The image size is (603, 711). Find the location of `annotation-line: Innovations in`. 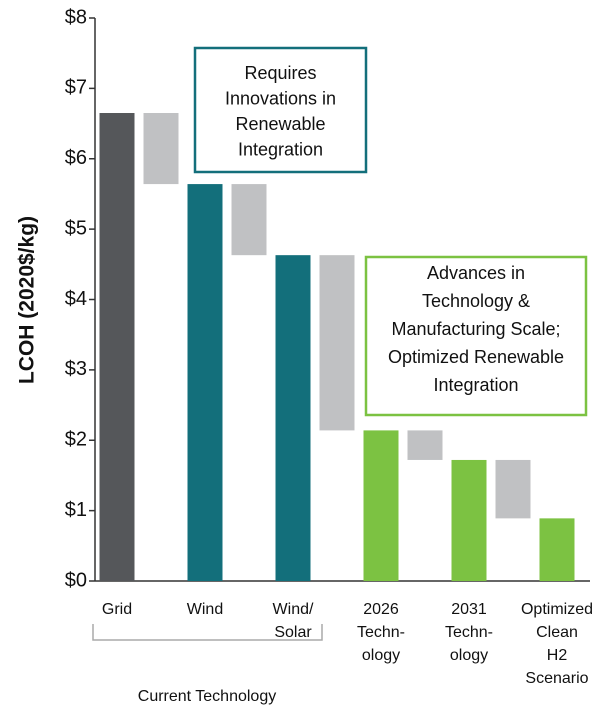

annotation-line: Innovations in is located at coordinates (280, 98).